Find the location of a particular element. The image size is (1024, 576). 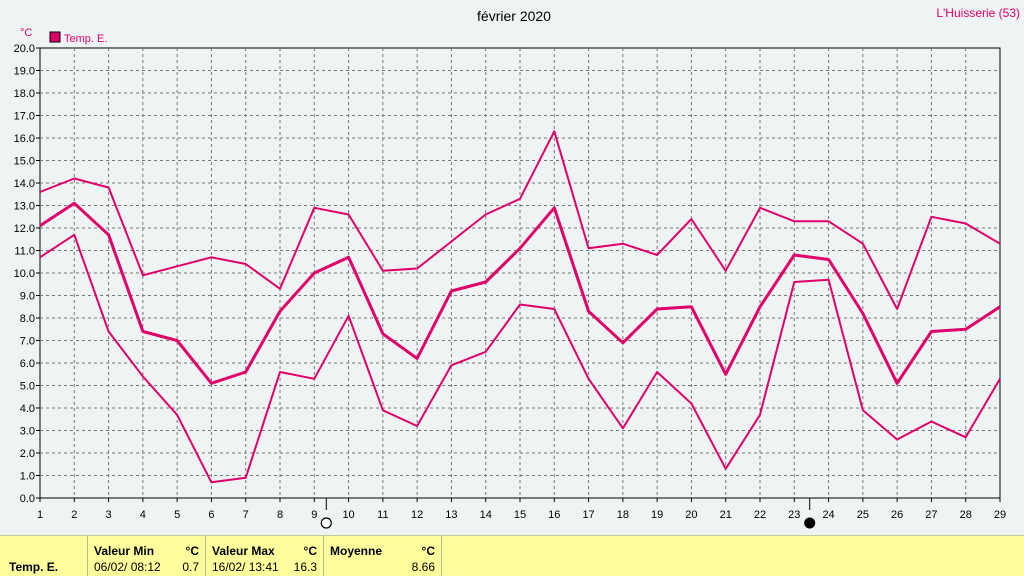

max-value: 16.3 is located at coordinates (305, 567).